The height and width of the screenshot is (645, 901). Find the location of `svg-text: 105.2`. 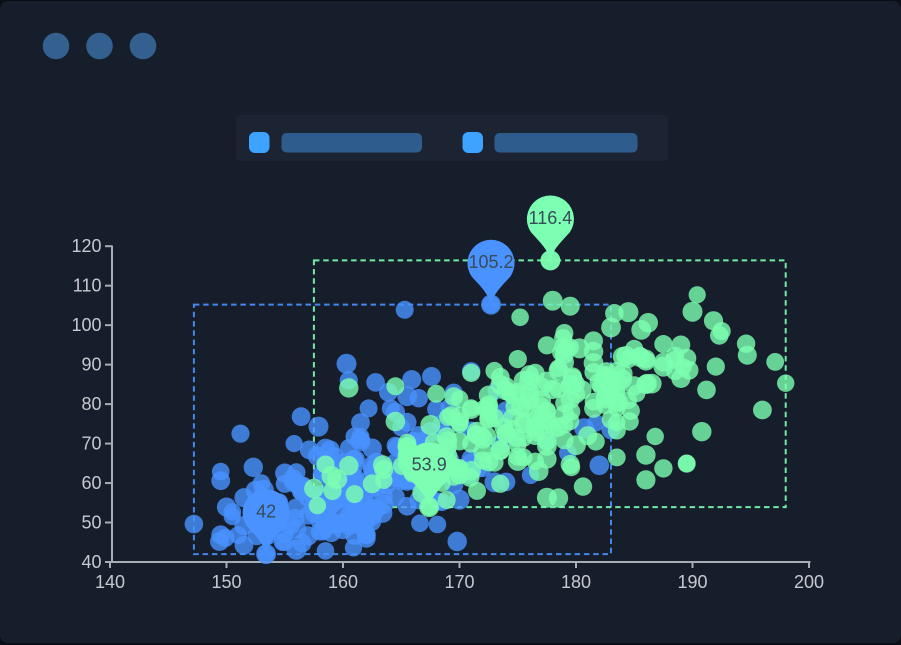

svg-text: 105.2 is located at coordinates (490, 262).